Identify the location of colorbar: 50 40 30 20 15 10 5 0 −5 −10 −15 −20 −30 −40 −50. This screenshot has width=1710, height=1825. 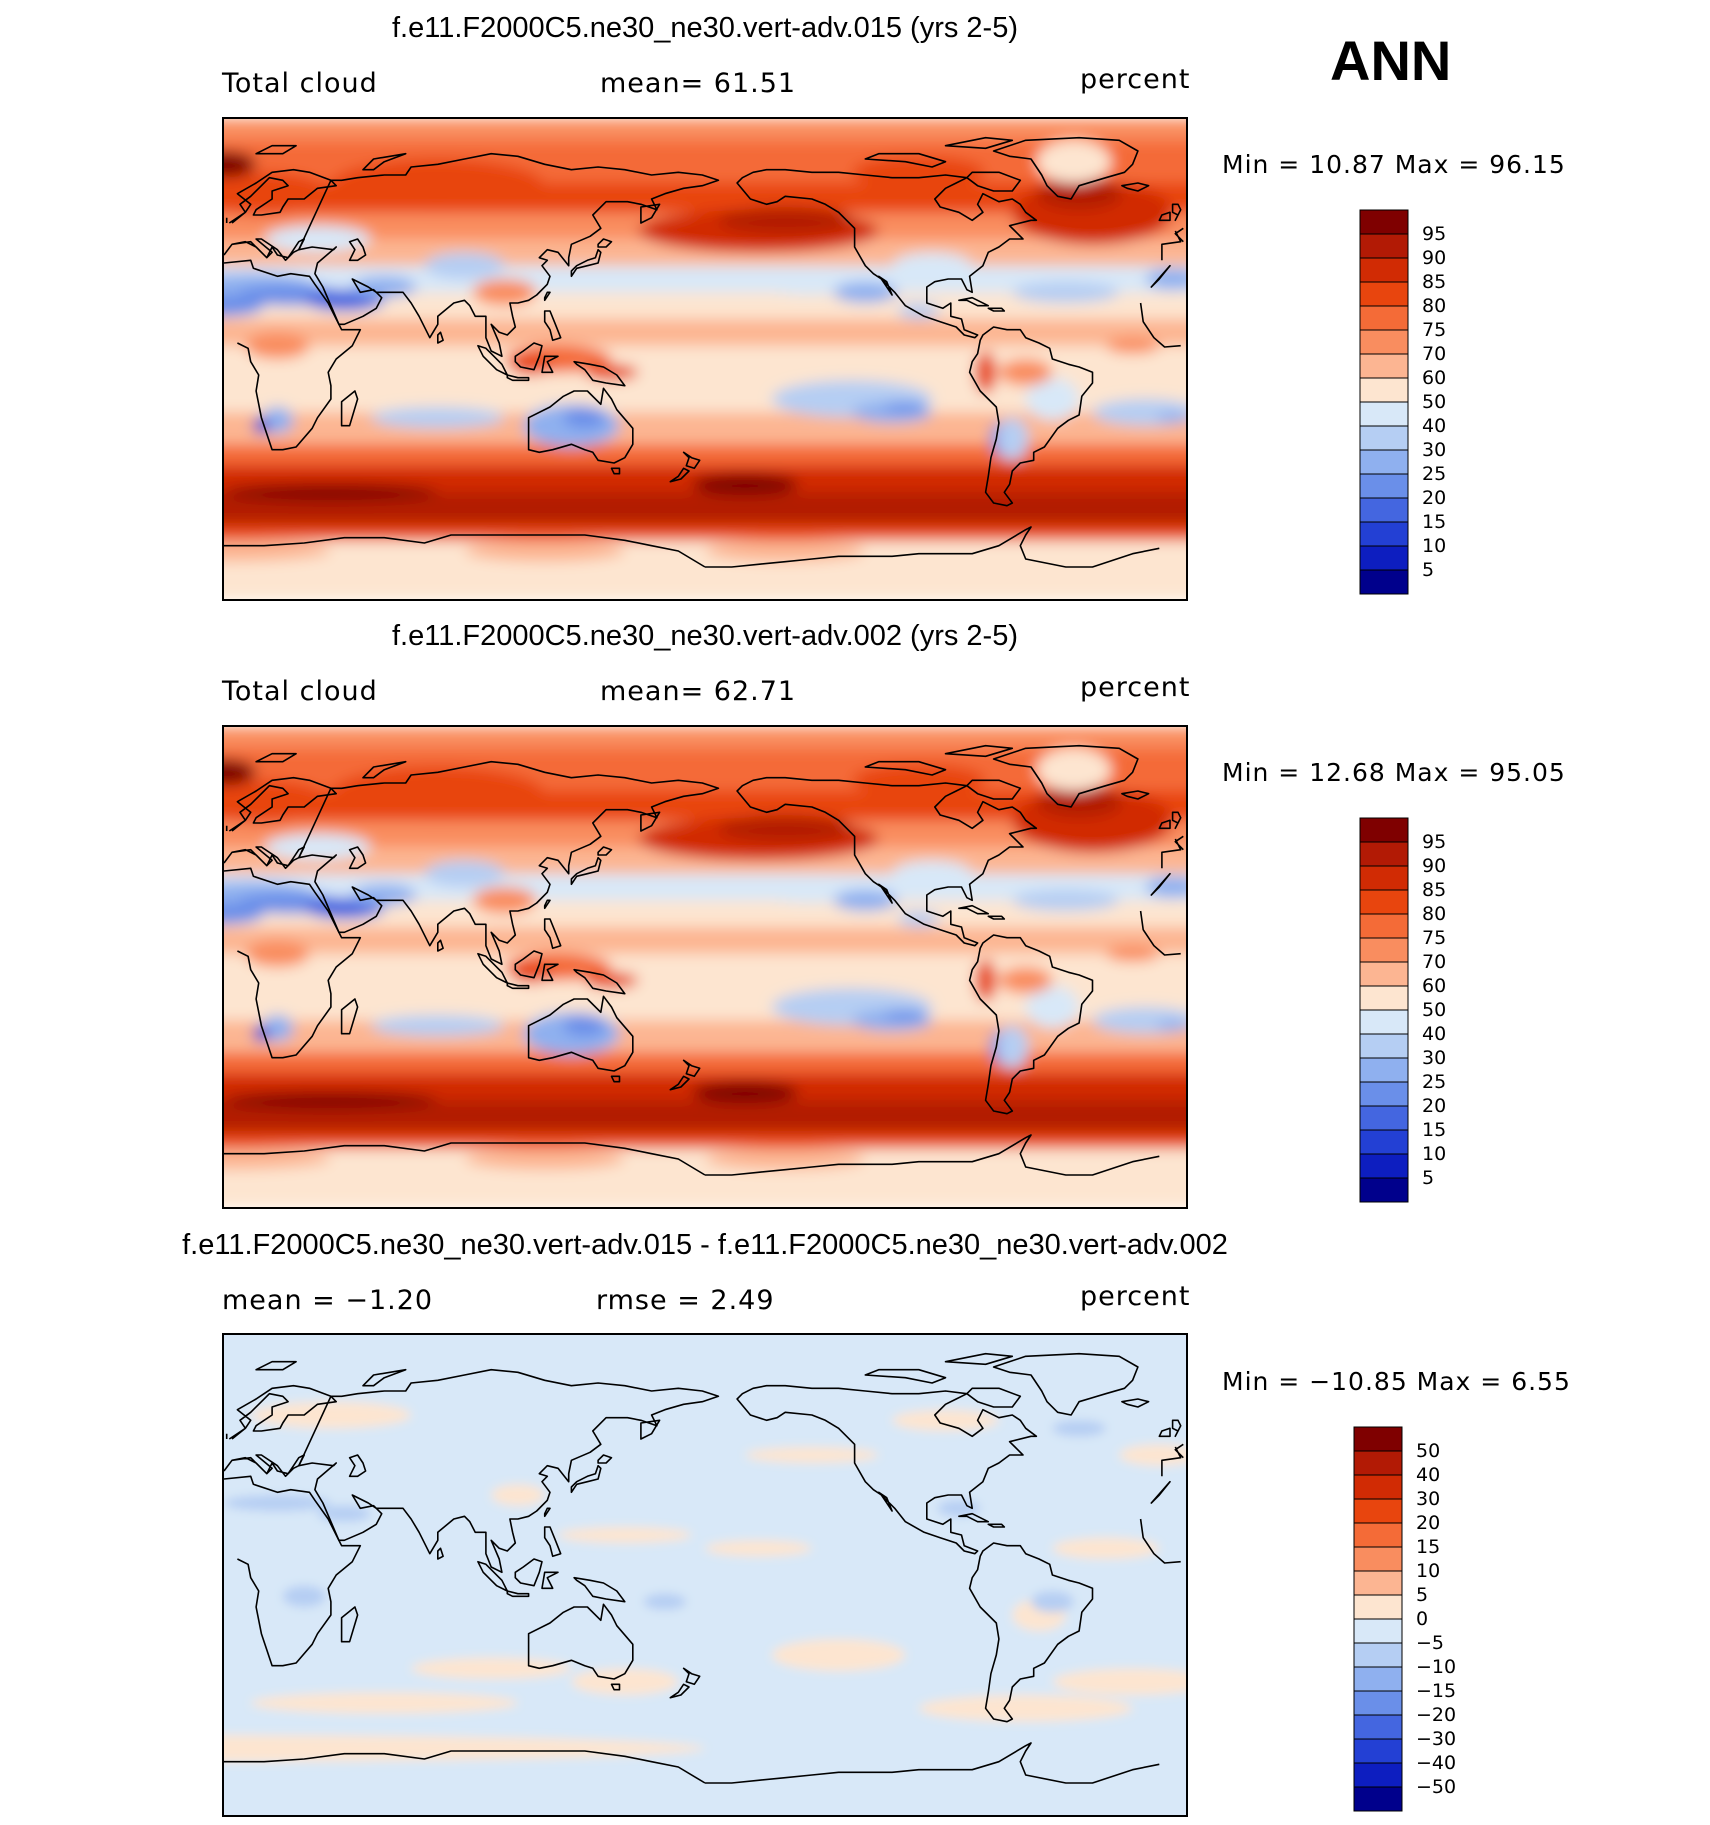
(1411, 1619).